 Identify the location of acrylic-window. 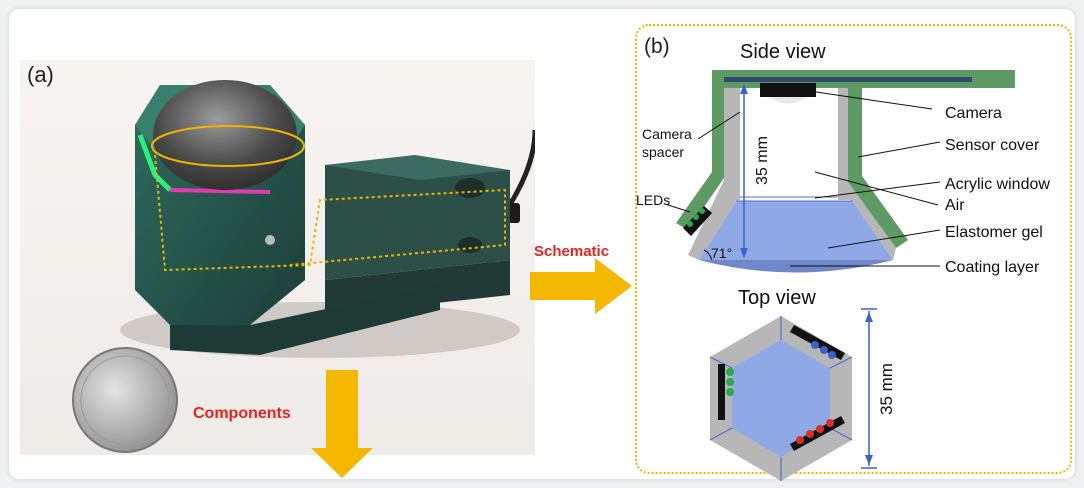
(794, 199).